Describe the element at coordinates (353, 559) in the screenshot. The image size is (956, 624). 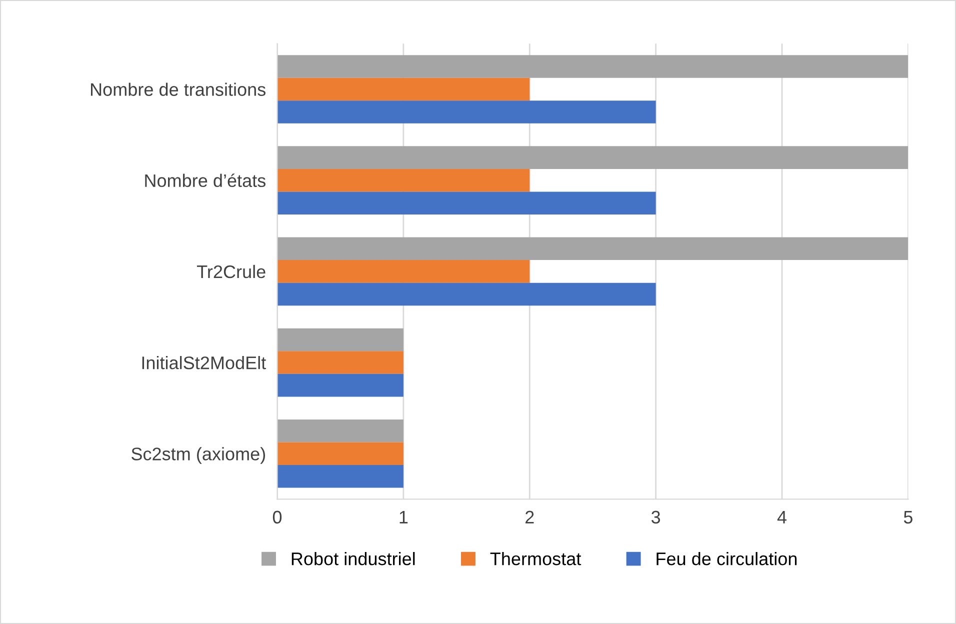
I see `legend-label: Robot industriel` at that location.